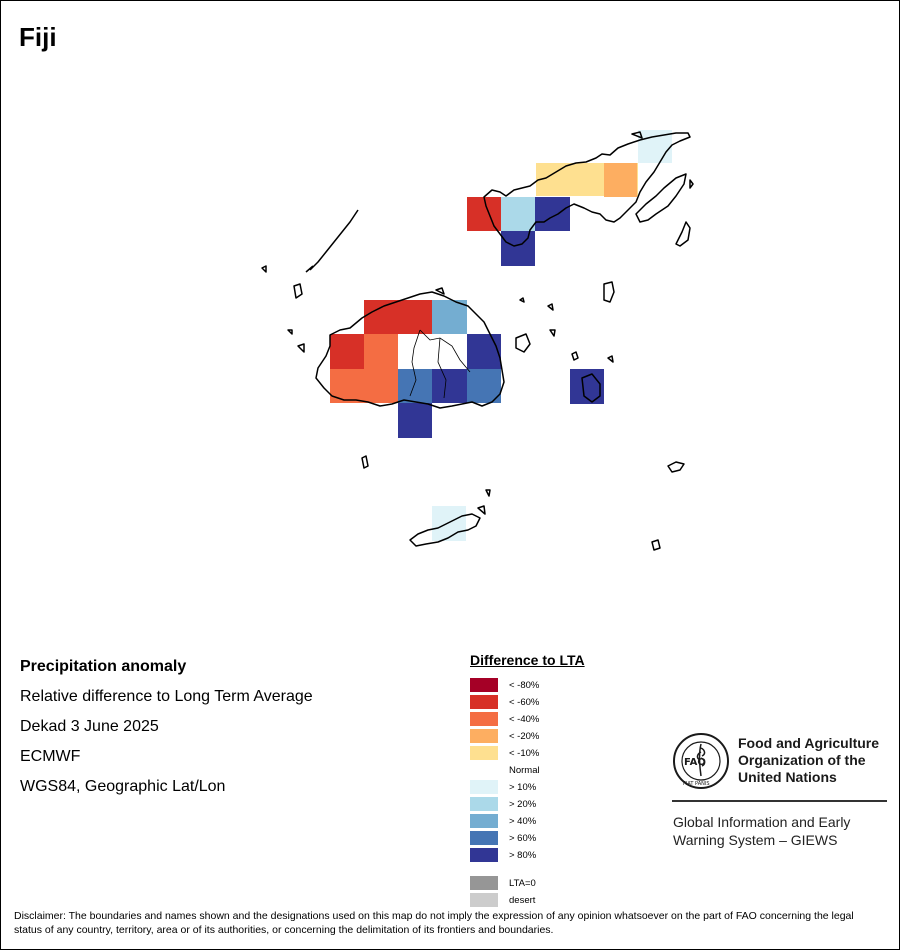  What do you see at coordinates (504, 753) in the screenshot?
I see `legend-item: < -10%` at bounding box center [504, 753].